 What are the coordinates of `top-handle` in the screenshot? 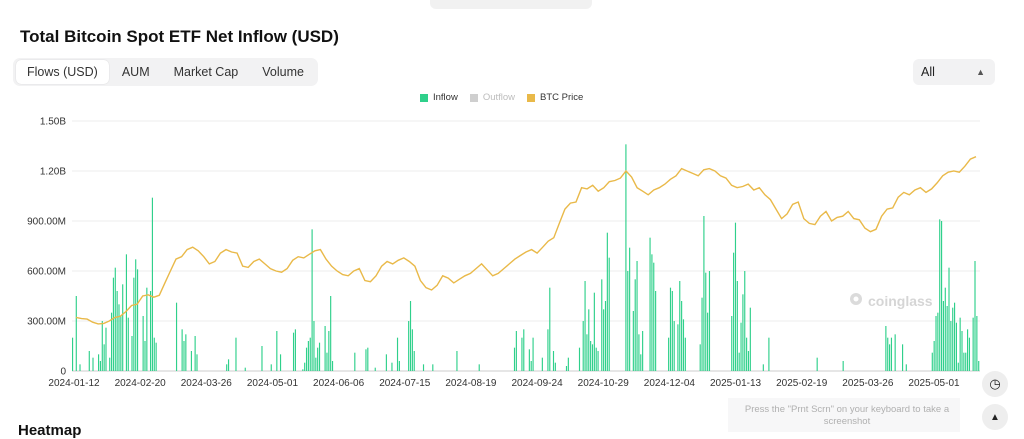 It's located at (511, 4).